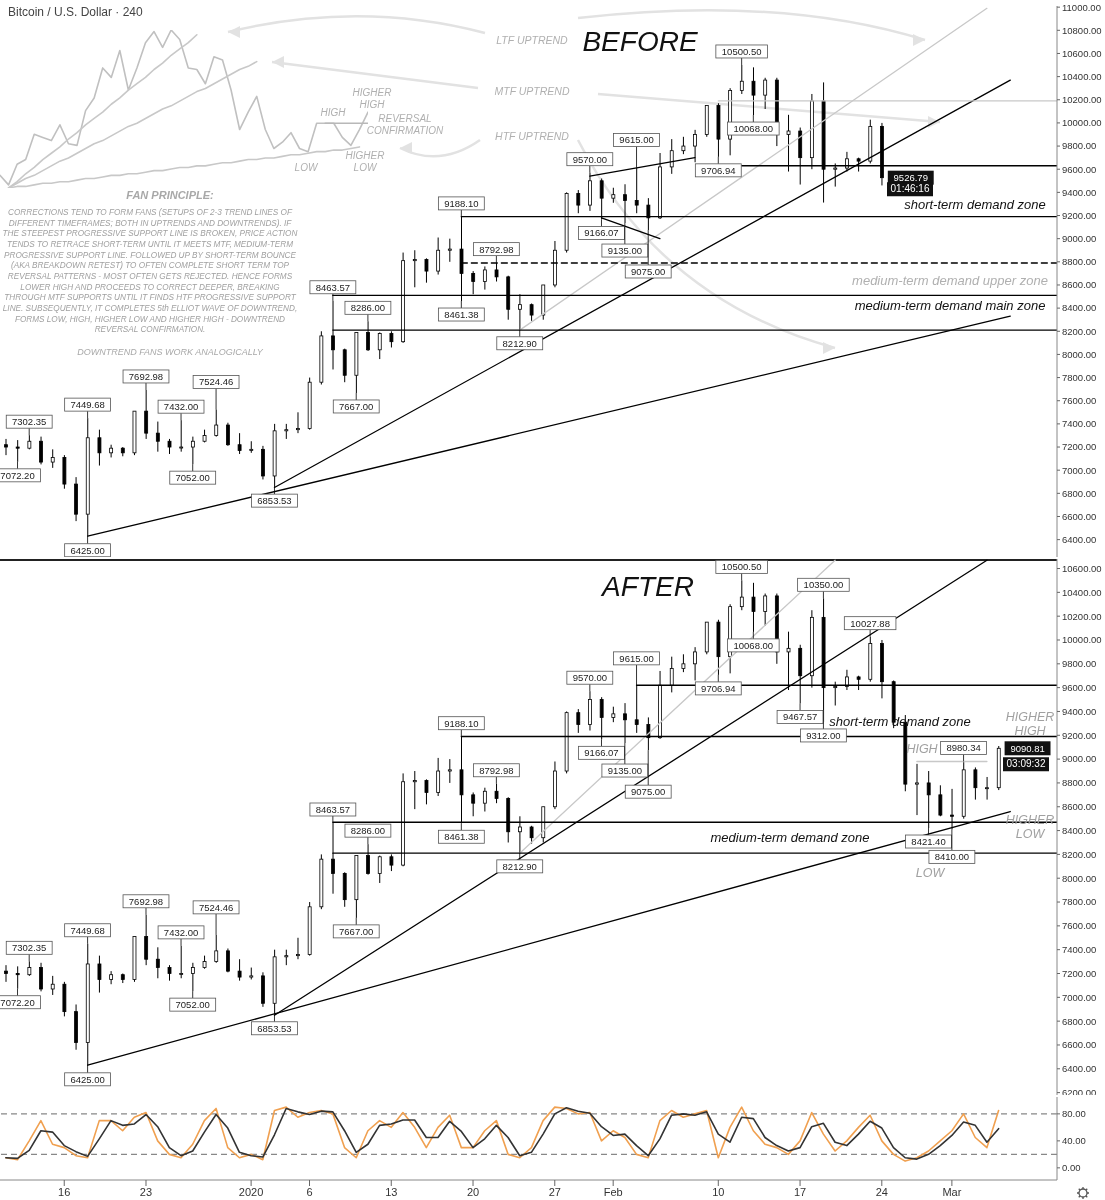 The height and width of the screenshot is (1200, 1105). I want to click on y-tick-label: 8200.00, so click(1079, 331).